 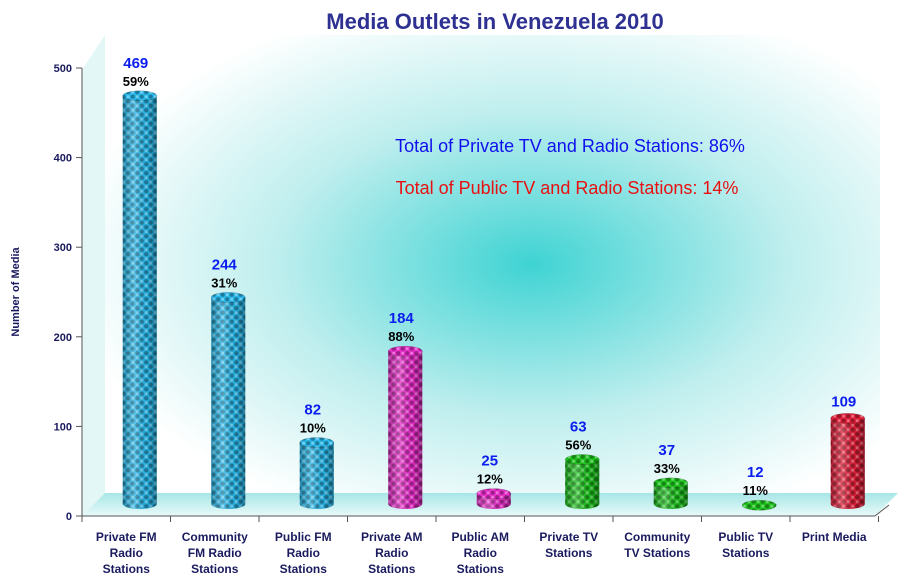 What do you see at coordinates (136, 81) in the screenshot?
I see `bar-percent-label: 59%` at bounding box center [136, 81].